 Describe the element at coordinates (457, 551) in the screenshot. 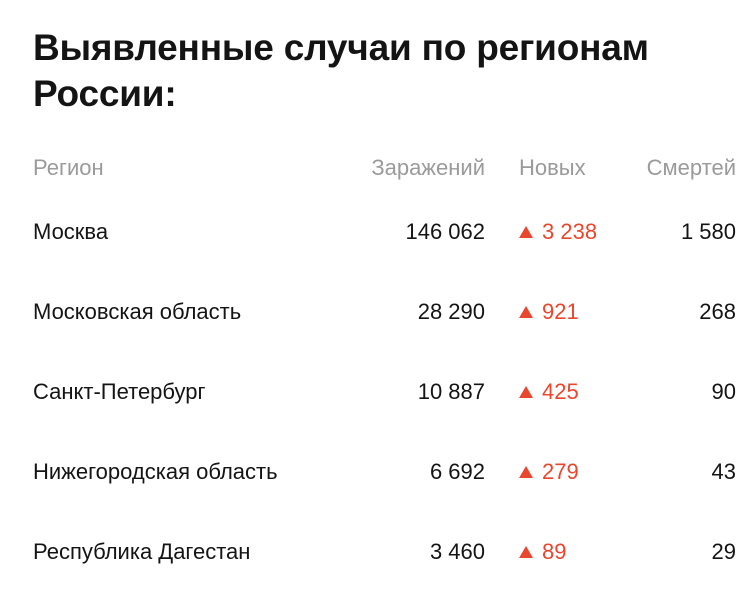

I see `infected-count: 3 460` at that location.